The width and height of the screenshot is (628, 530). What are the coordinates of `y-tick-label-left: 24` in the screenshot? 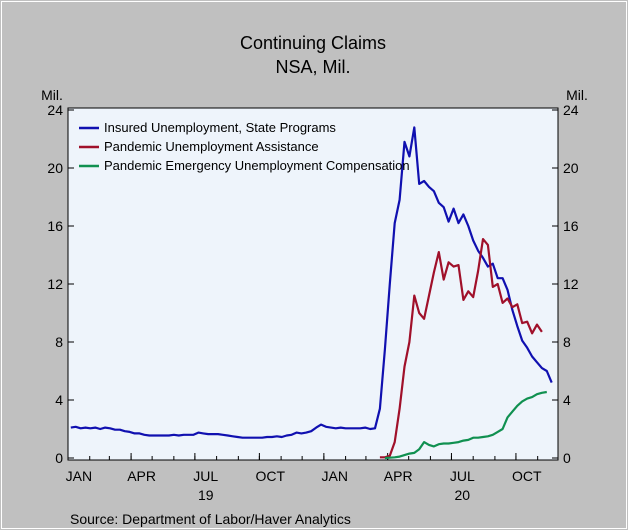 It's located at (55, 110).